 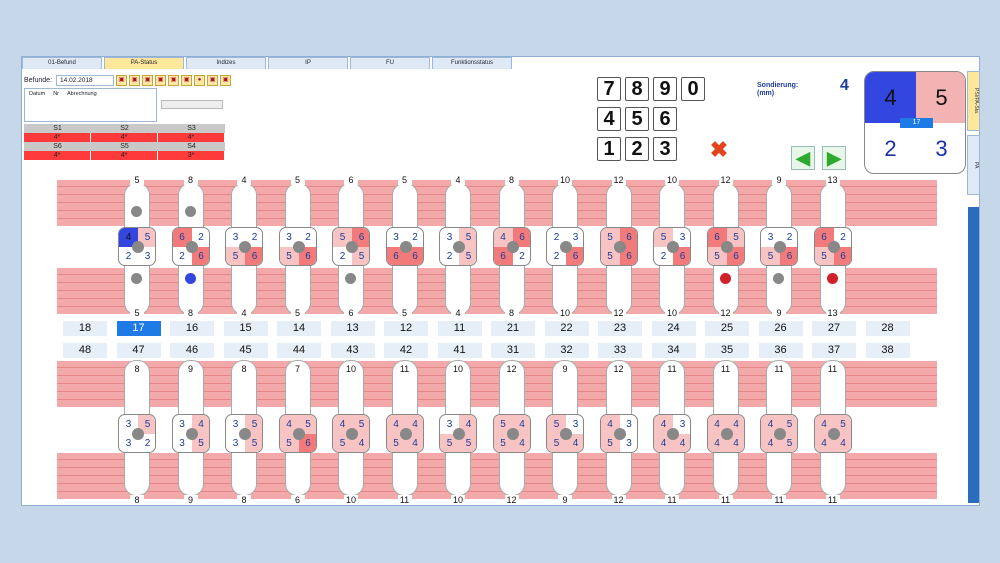 I want to click on selected-q2: 5, so click(x=940, y=97).